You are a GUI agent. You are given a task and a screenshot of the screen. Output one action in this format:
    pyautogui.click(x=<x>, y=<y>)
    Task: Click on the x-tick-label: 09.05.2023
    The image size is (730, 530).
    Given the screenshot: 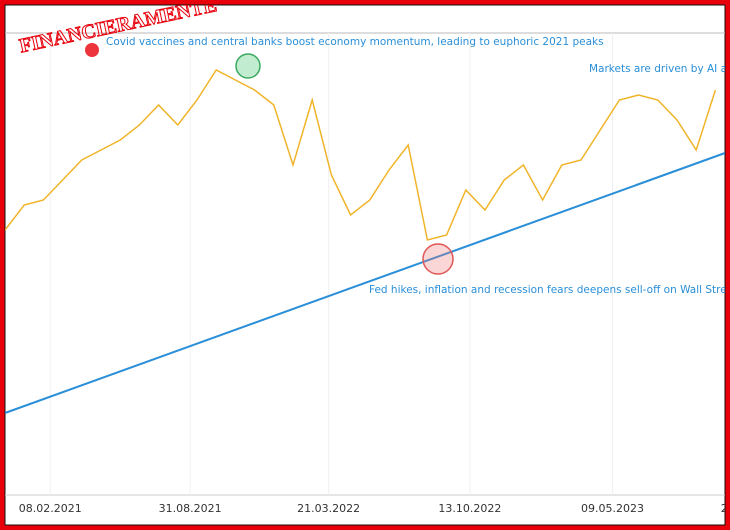 What is the action you would take?
    pyautogui.click(x=612, y=508)
    